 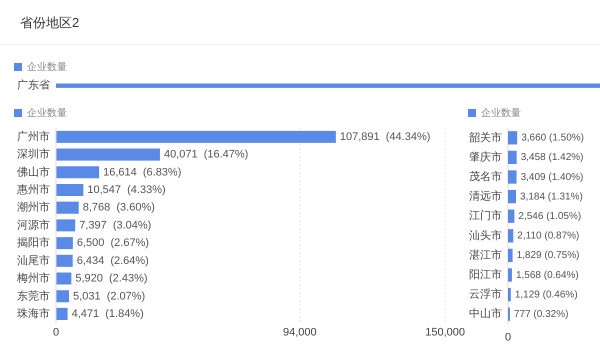 I want to click on data-label: 777 (0.32%), so click(x=541, y=314).